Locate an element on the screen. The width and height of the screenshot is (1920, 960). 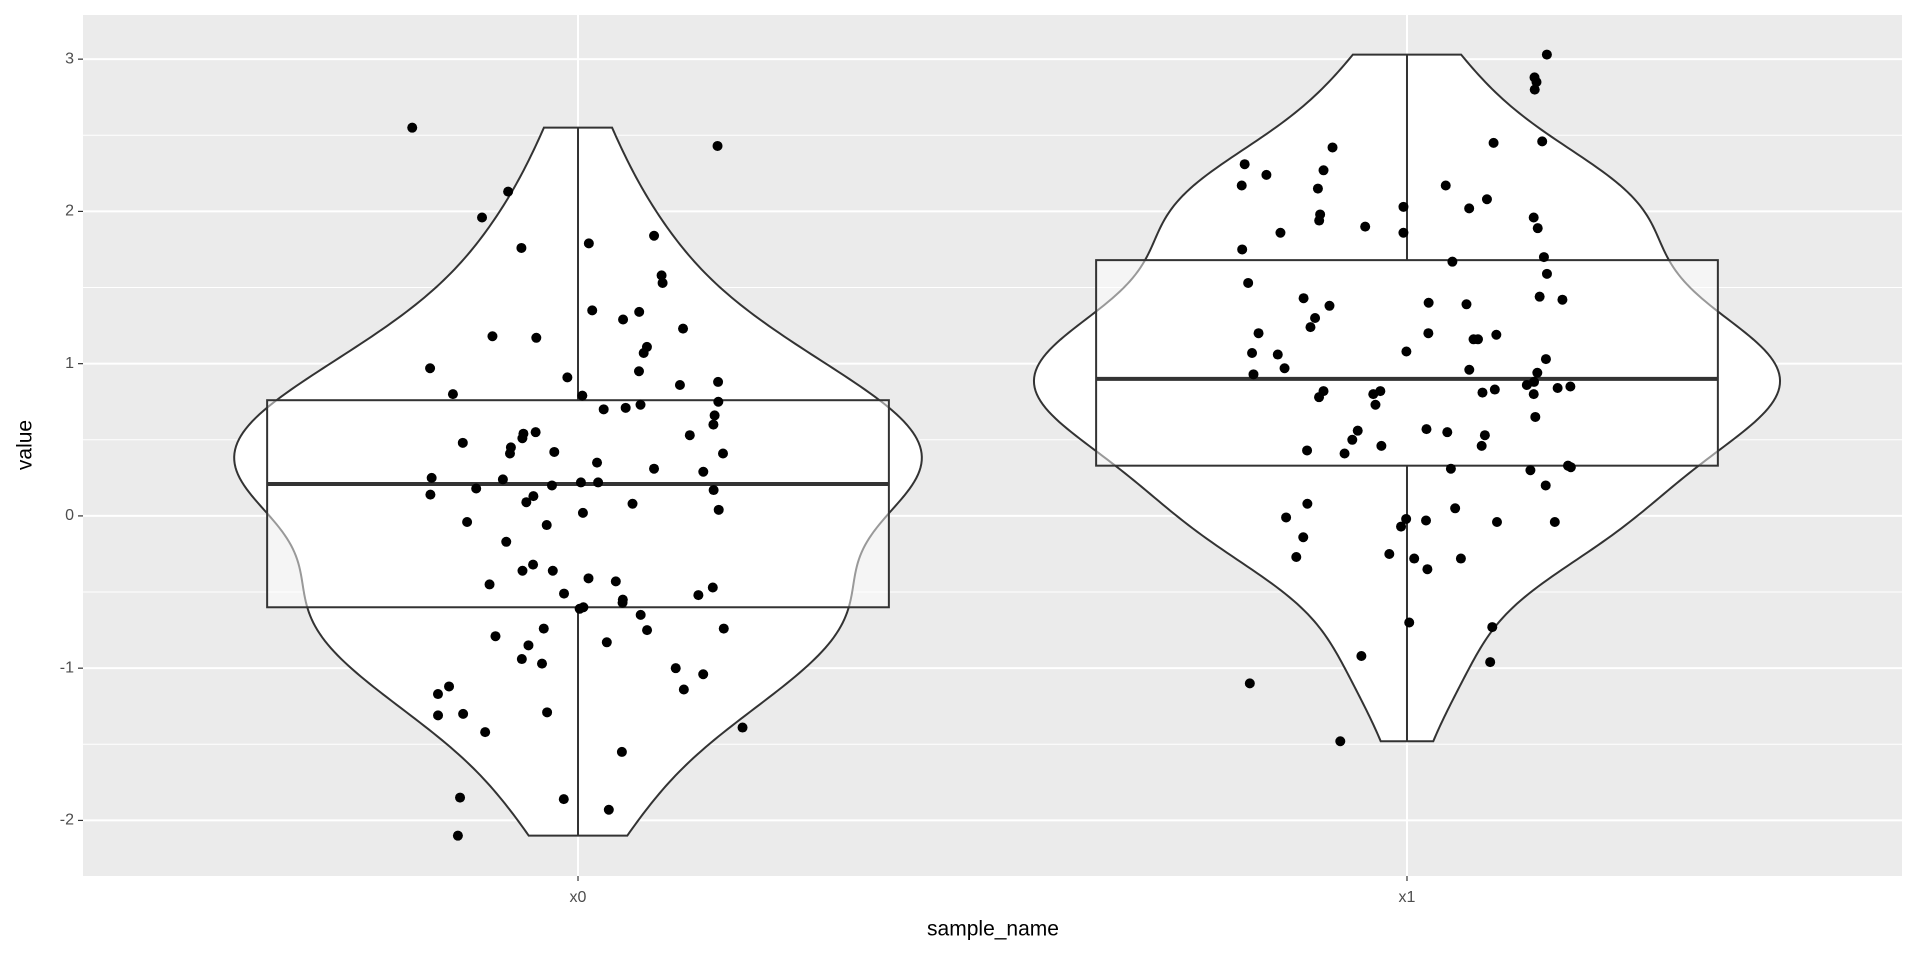
x-axis-title: sample_name is located at coordinates (993, 929).